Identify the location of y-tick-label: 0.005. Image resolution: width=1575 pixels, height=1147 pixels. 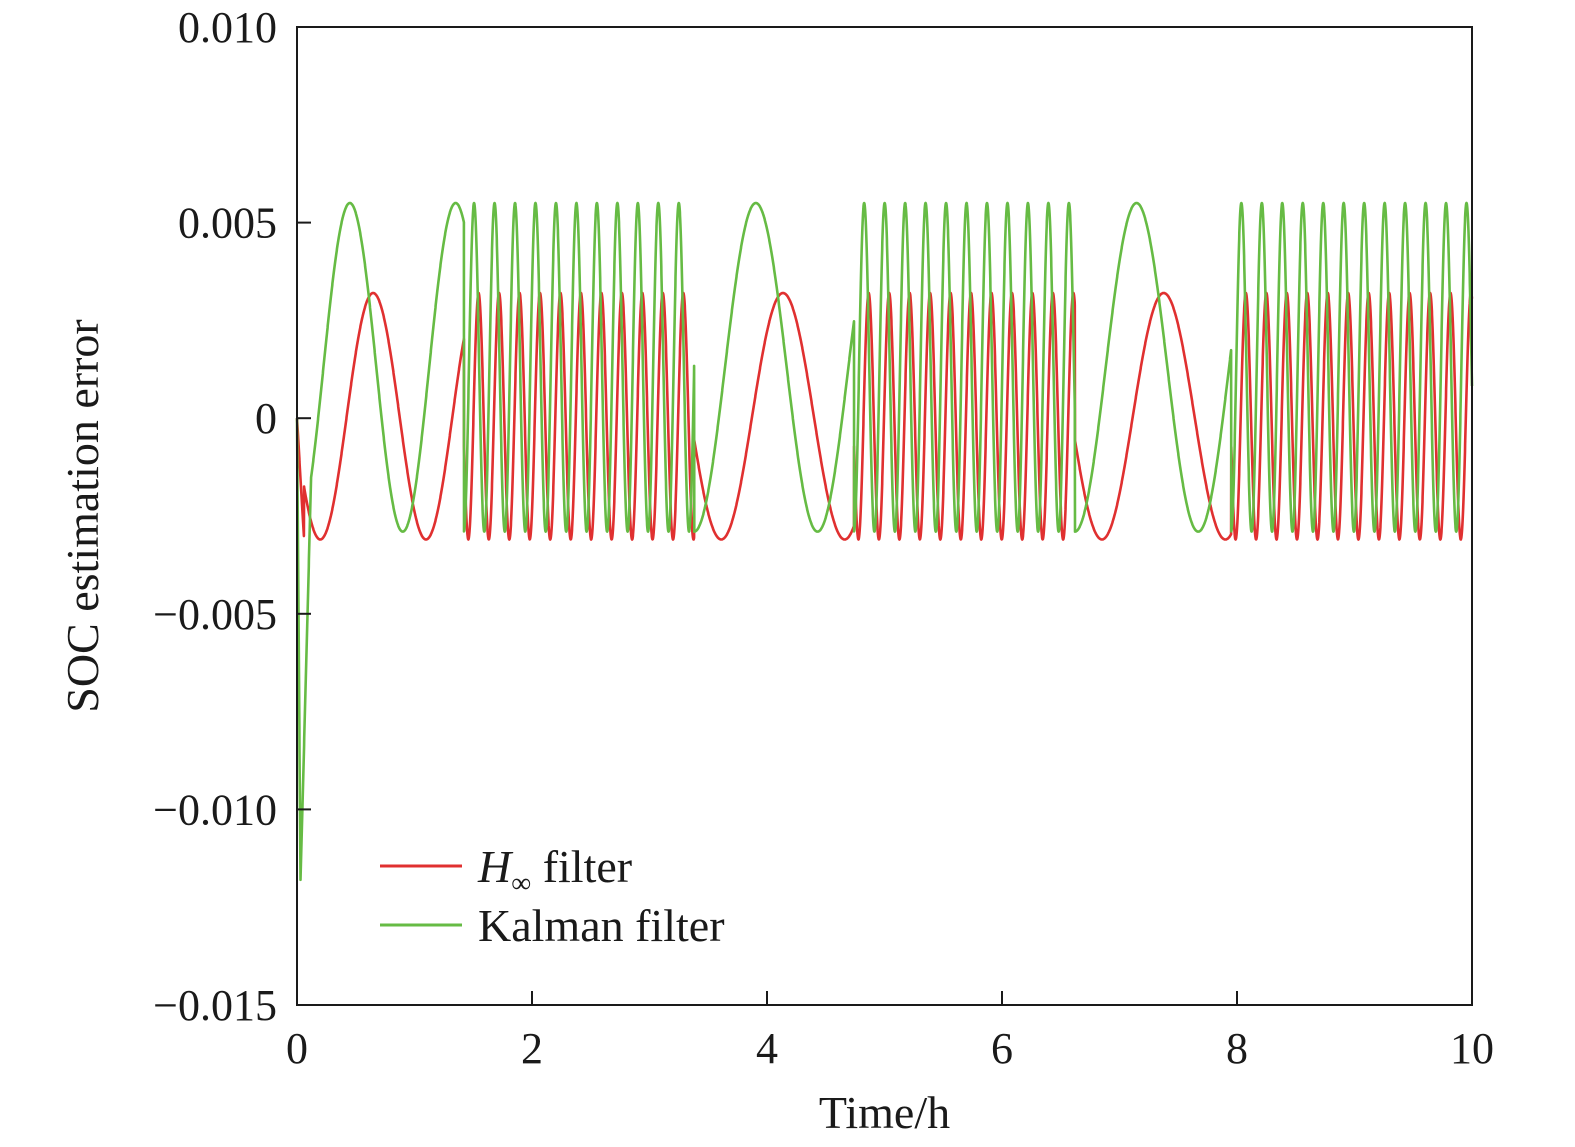
(227, 223).